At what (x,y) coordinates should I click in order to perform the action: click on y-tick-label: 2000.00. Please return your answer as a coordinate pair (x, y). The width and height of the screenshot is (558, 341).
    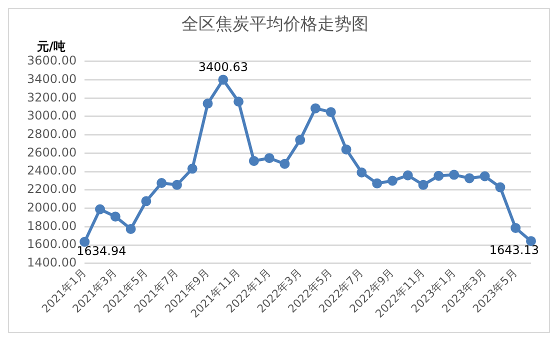
    Looking at the image, I should click on (52, 207).